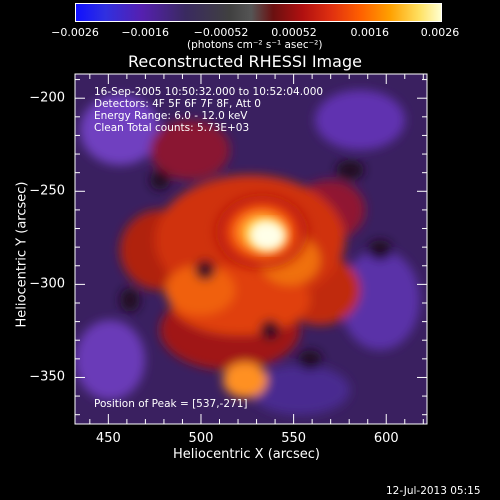  I want to click on y-tick-label: −300, so click(47, 284).